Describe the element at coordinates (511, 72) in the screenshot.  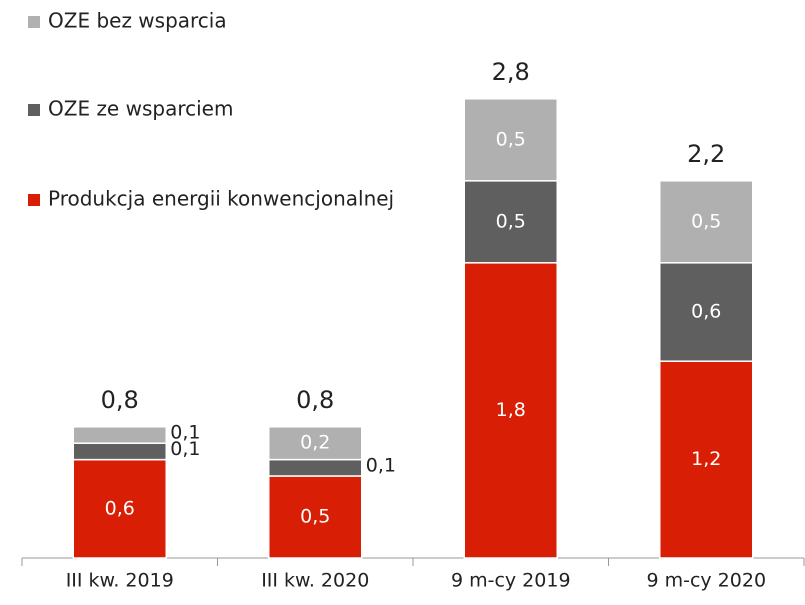
I see `total-label: 2,8` at that location.